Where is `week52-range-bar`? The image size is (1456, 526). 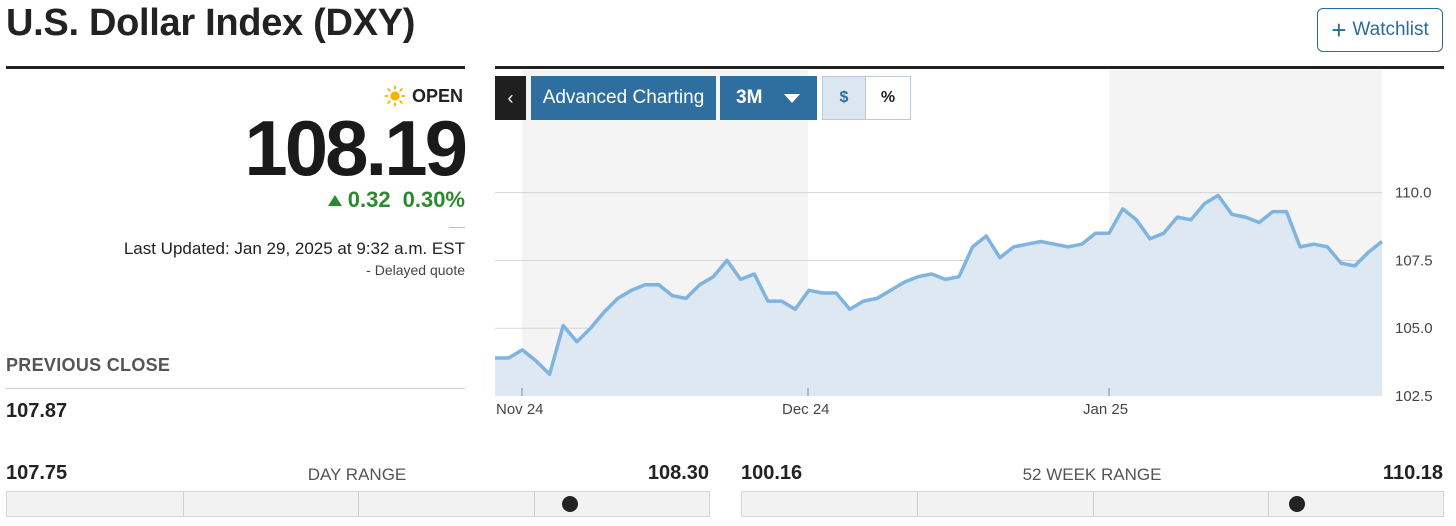 week52-range-bar is located at coordinates (1092, 504).